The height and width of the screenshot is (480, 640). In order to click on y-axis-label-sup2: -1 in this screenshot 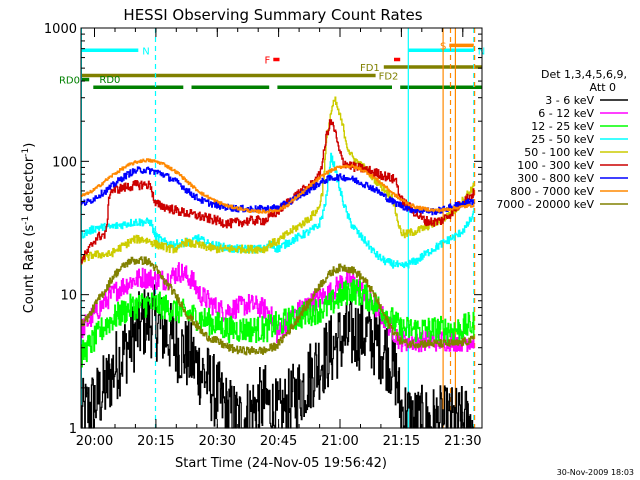, I will do `click(26, 152)`.